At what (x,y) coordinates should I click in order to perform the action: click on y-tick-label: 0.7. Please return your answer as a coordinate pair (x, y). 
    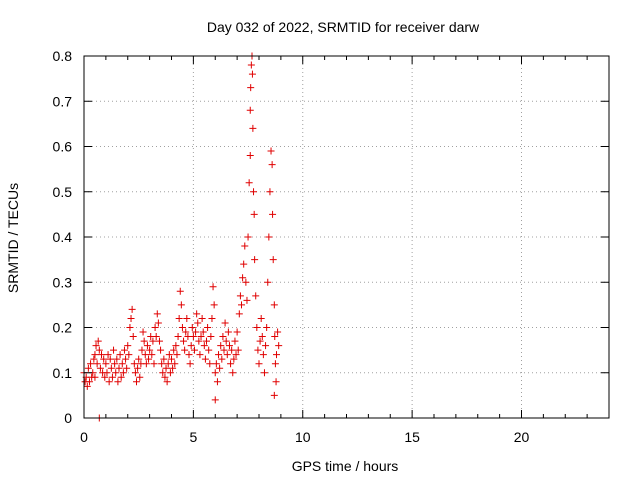
    Looking at the image, I should click on (63, 101).